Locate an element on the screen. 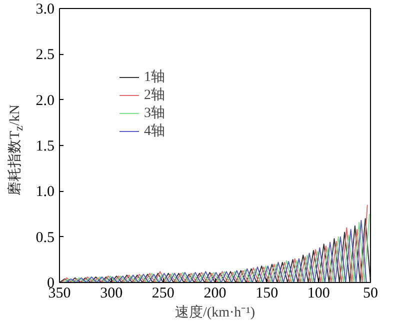 This screenshot has height=323, width=400. x-tick-label: 100 is located at coordinates (318, 294).